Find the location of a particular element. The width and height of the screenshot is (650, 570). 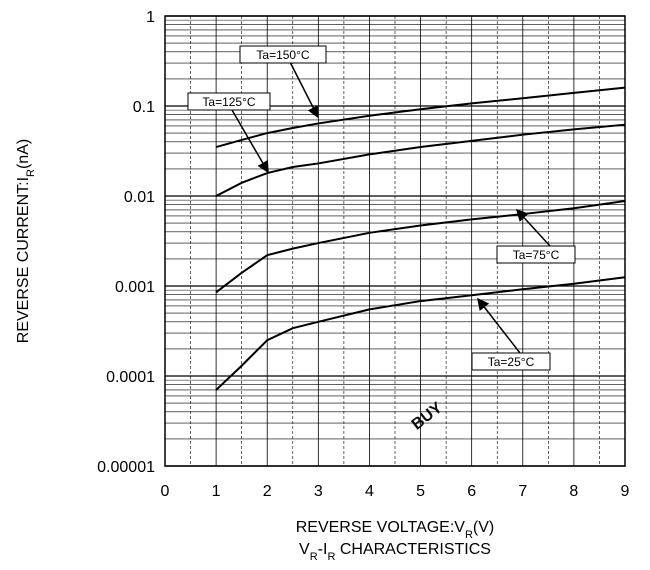

y-axis-label-part: R is located at coordinates (31, 173).